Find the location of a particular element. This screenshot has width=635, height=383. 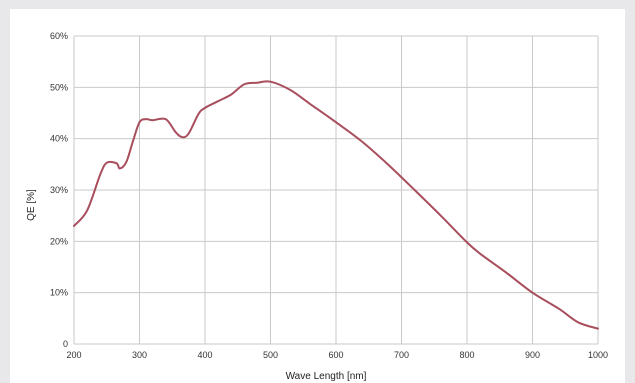

x-tick-label-500: 500 is located at coordinates (270, 355).